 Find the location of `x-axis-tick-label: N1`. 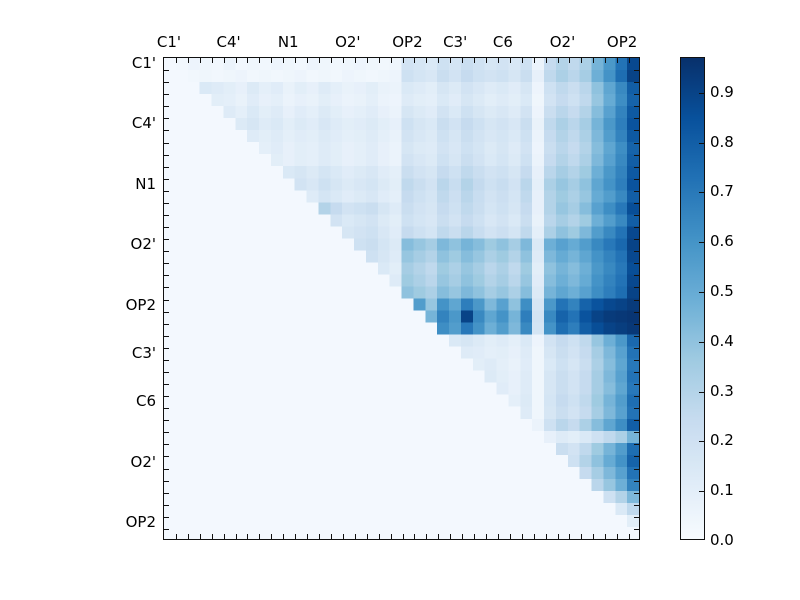

x-axis-tick-label: N1 is located at coordinates (288, 42).